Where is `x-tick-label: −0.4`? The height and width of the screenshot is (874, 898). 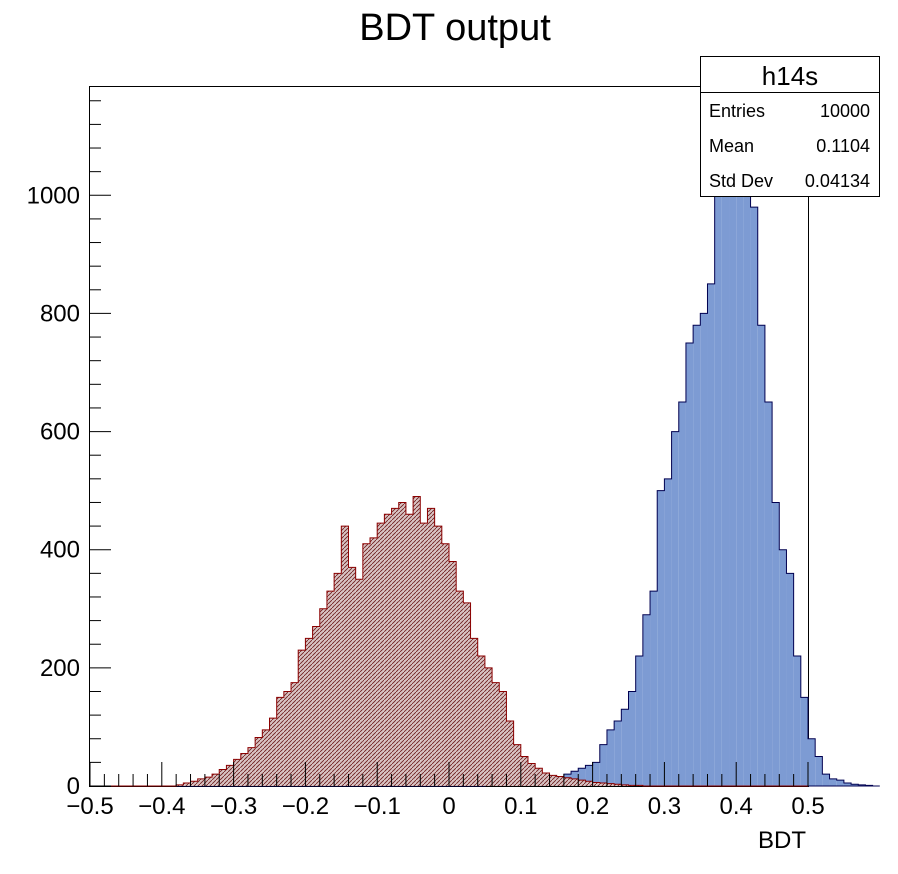 x-tick-label: −0.4 is located at coordinates (161, 806).